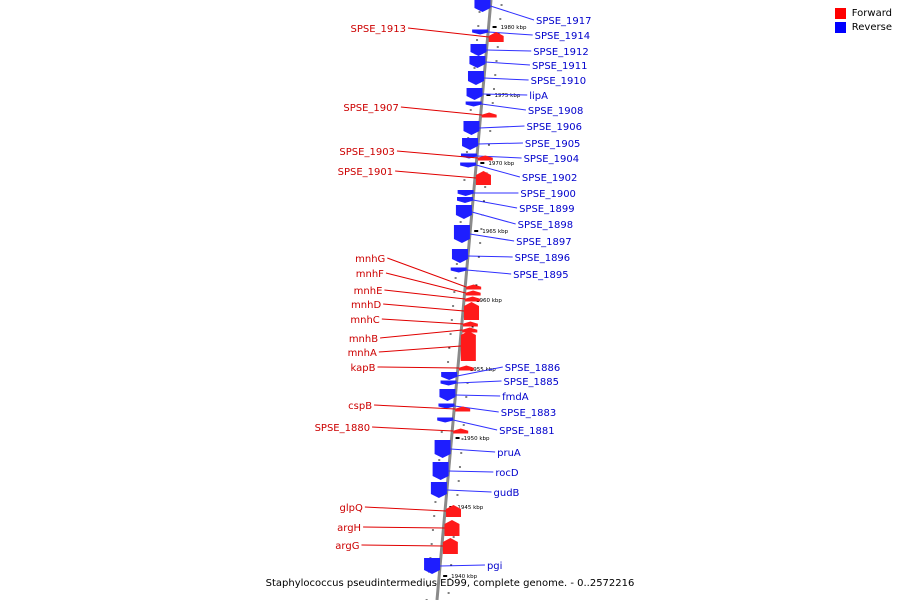 The image size is (900, 600). Describe the element at coordinates (470, 508) in the screenshot. I see `kbp-tick-label: 1945 kbp` at that location.